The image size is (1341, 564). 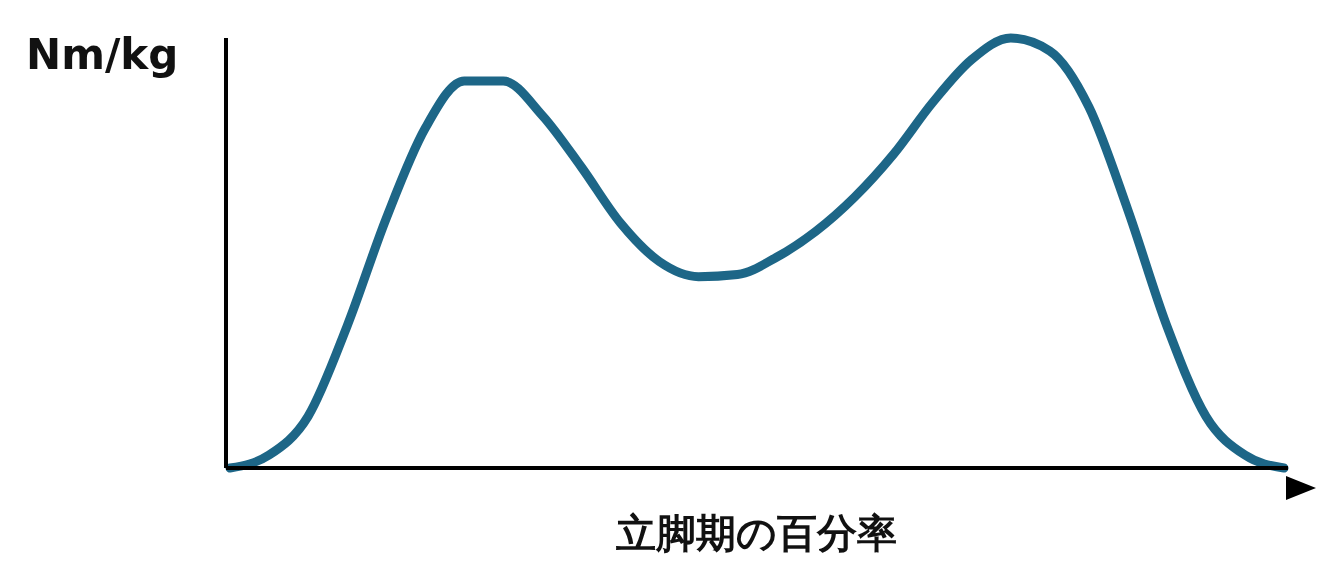 What do you see at coordinates (756, 533) in the screenshot?
I see `x-axis-title: 立脚期の百分率` at bounding box center [756, 533].